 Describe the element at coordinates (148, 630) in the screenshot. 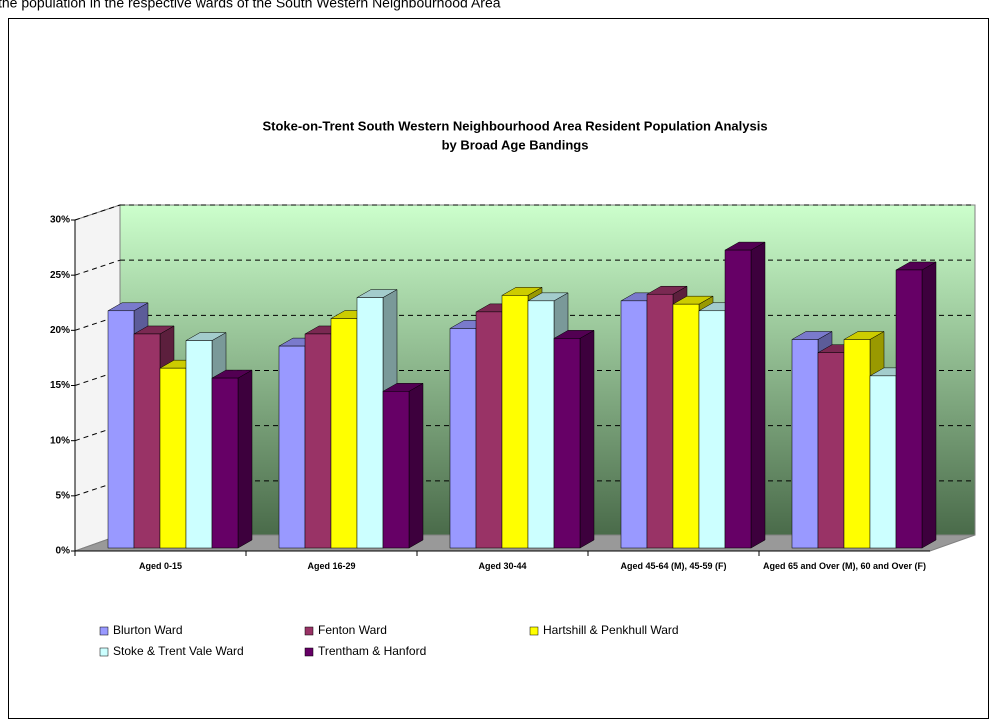

I see `legend-label: Blurton Ward` at that location.